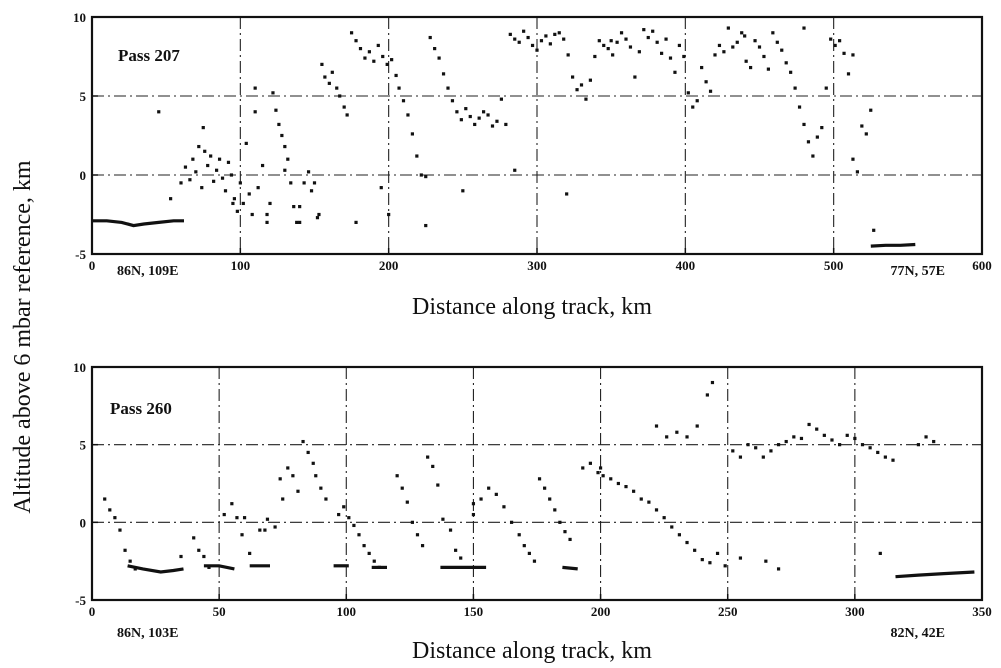 Image resolution: width=1001 pixels, height=668 pixels. Describe the element at coordinates (601, 611) in the screenshot. I see `x-tick-label: 200` at that location.